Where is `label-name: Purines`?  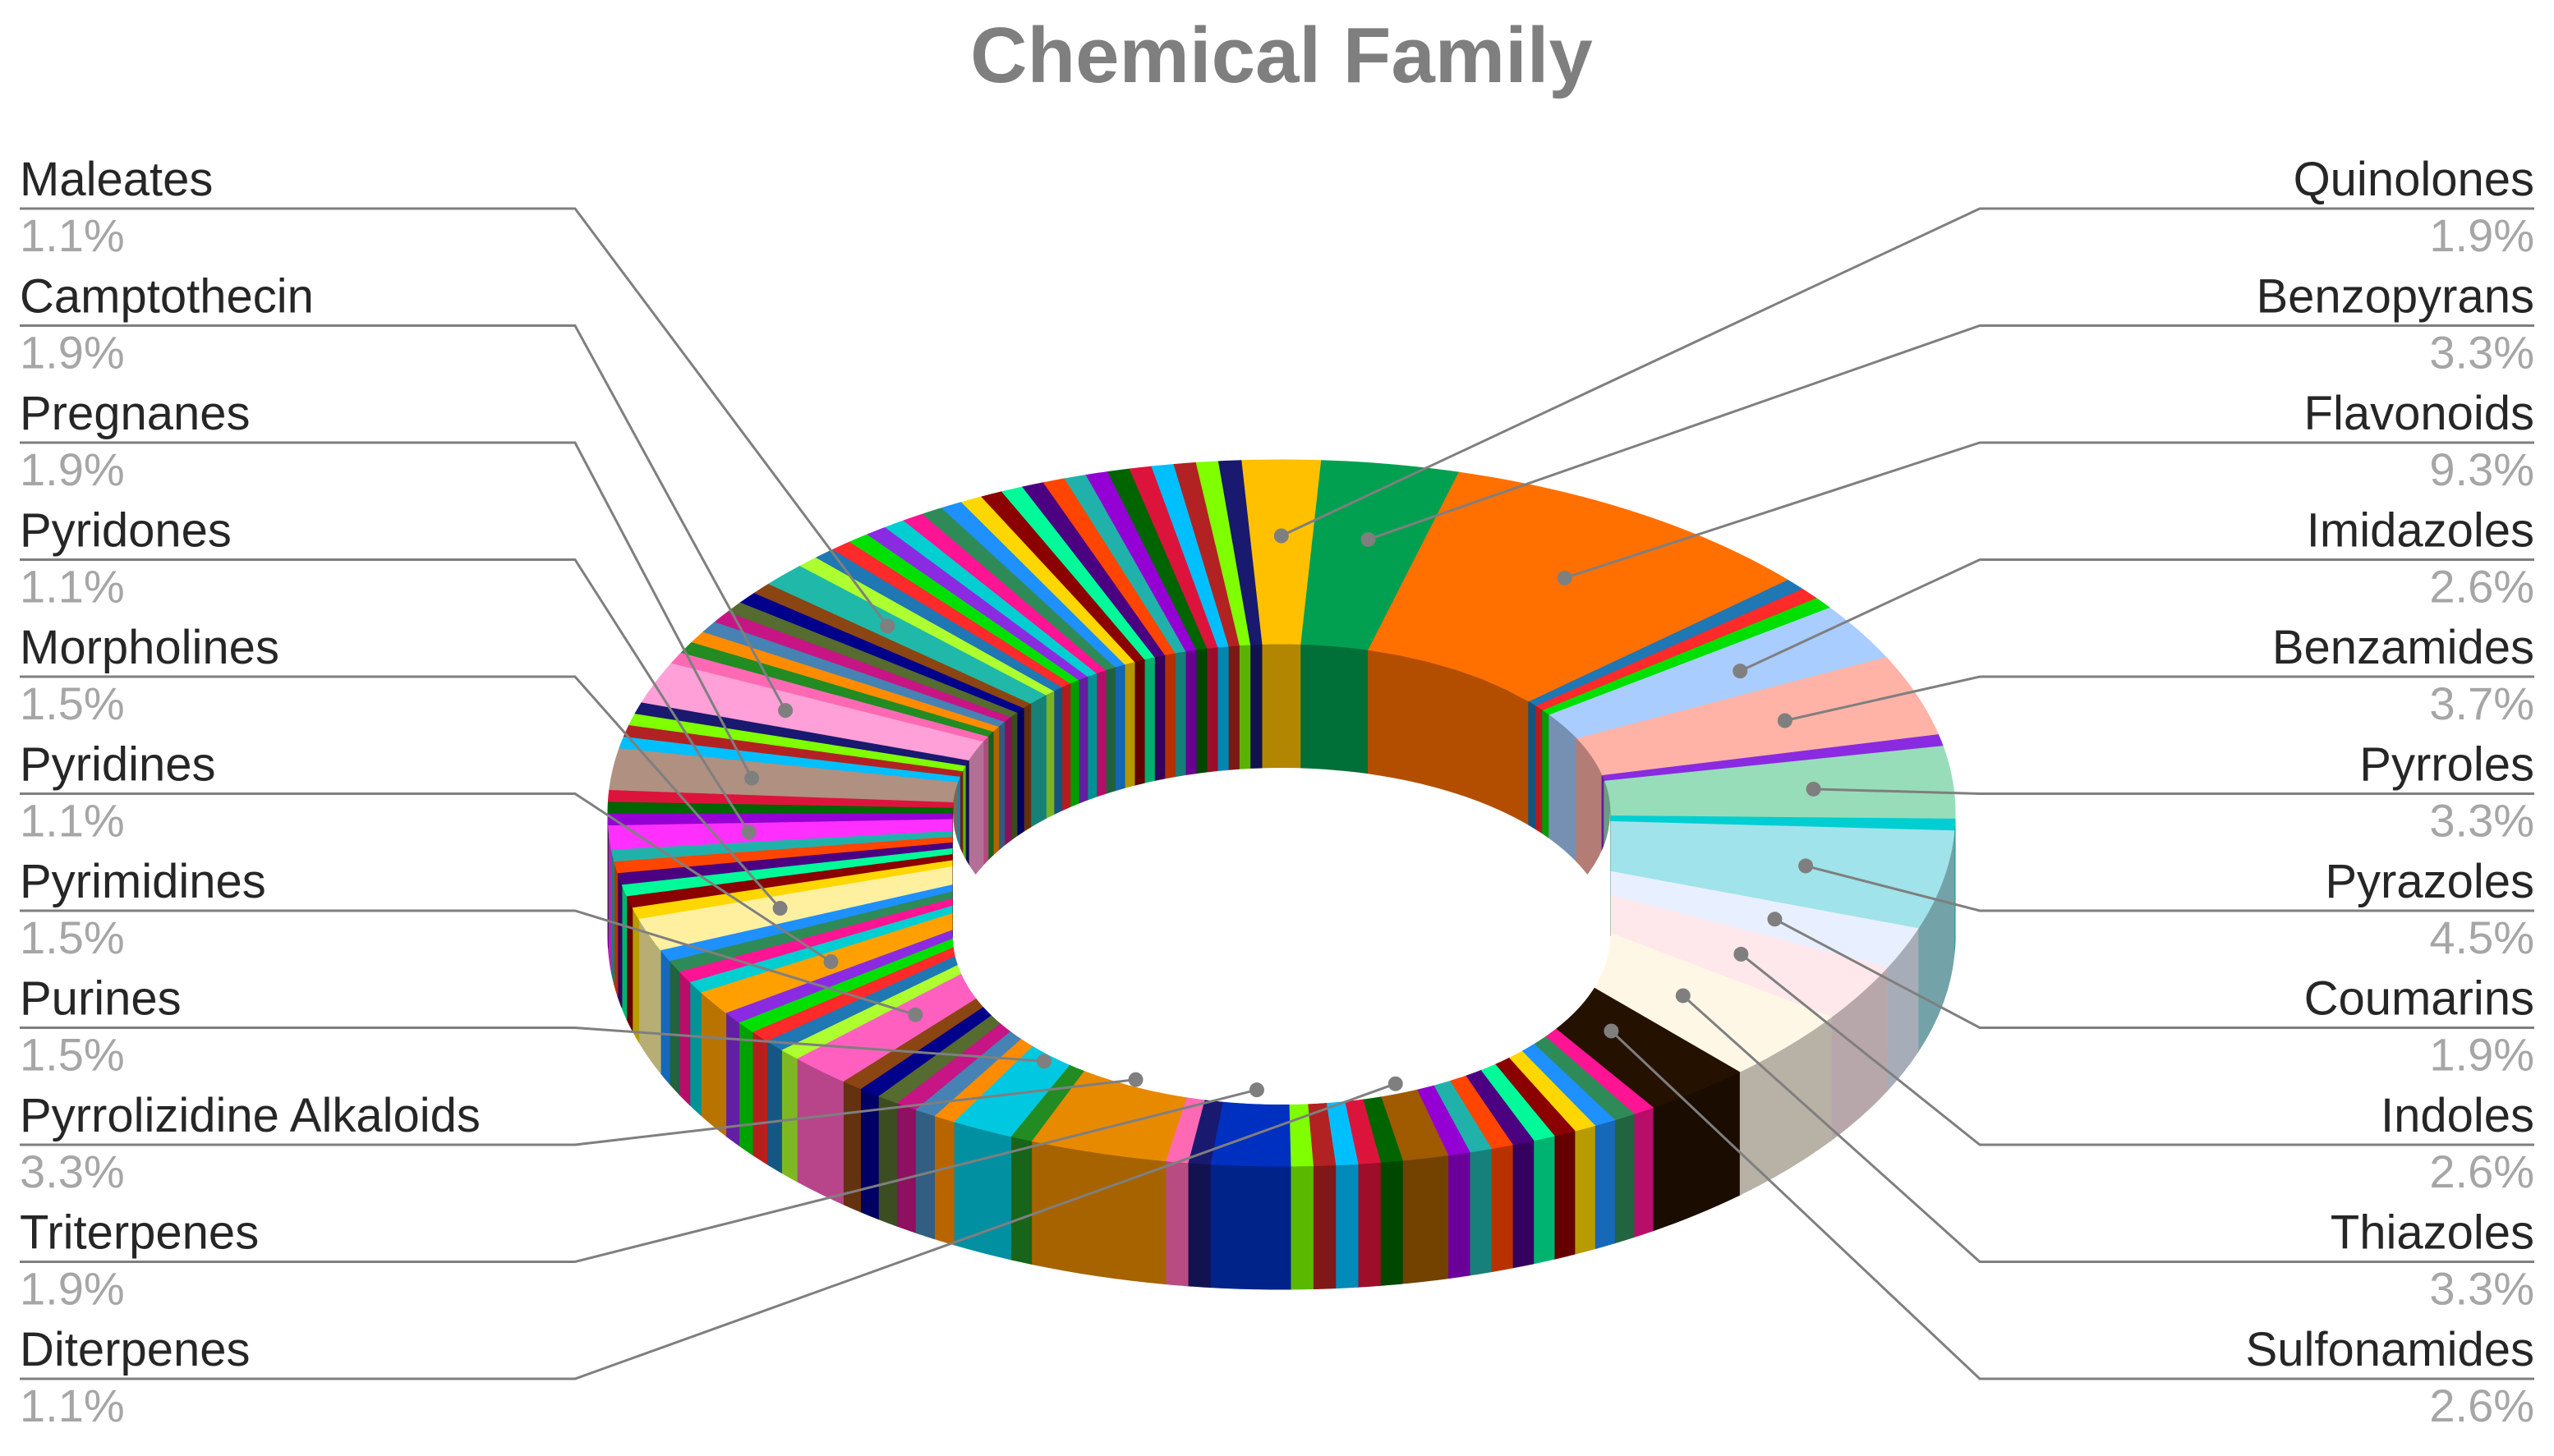 label-name: Purines is located at coordinates (101, 999).